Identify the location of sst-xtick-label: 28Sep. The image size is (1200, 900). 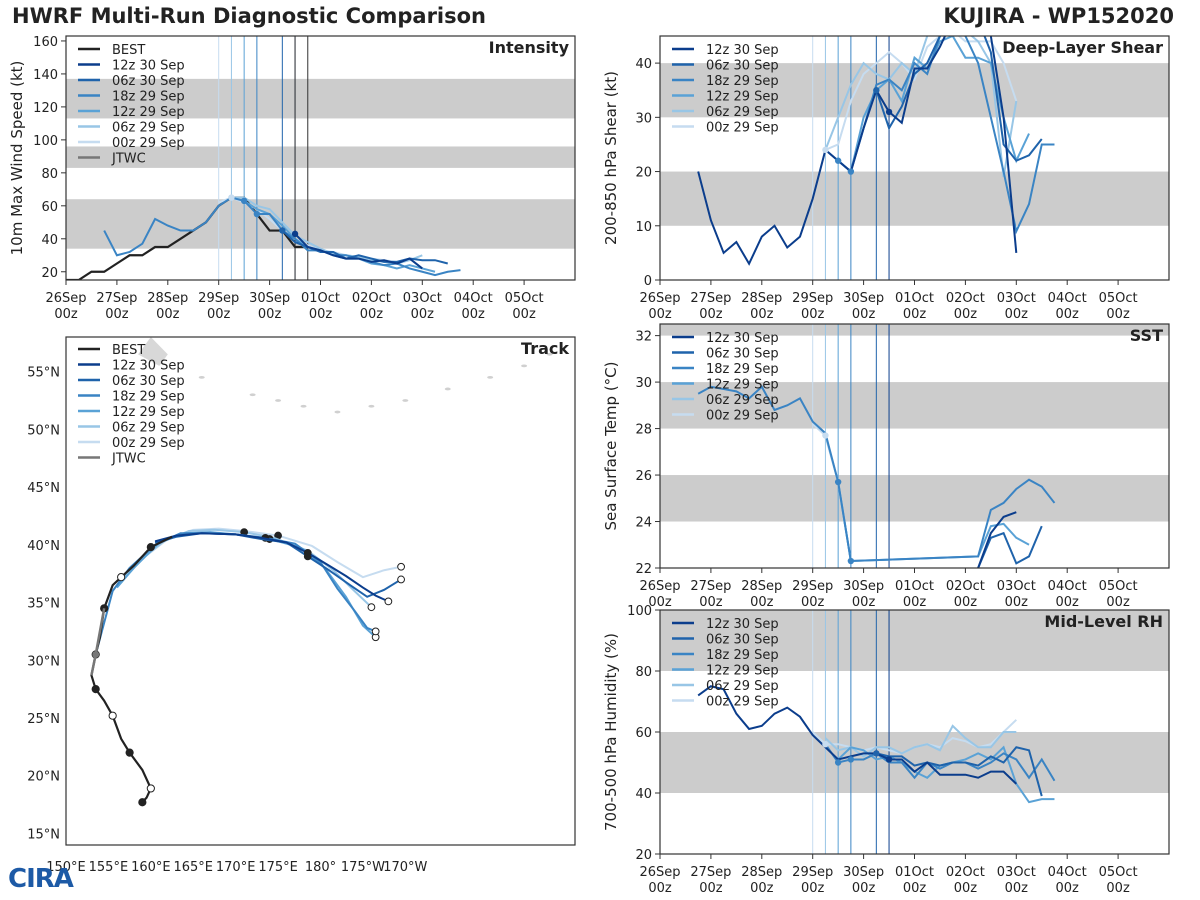
(761, 586).